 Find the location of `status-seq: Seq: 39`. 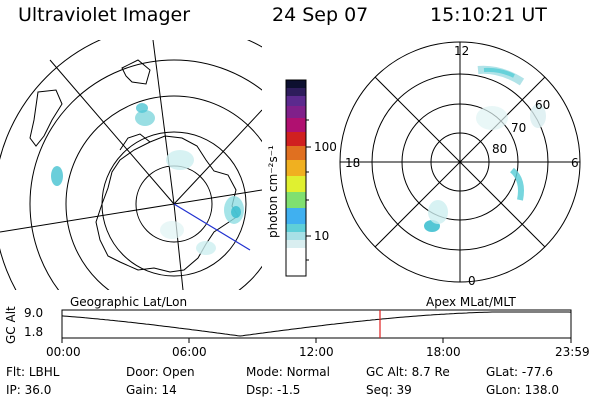

status-seq: Seq: 39 is located at coordinates (389, 390).